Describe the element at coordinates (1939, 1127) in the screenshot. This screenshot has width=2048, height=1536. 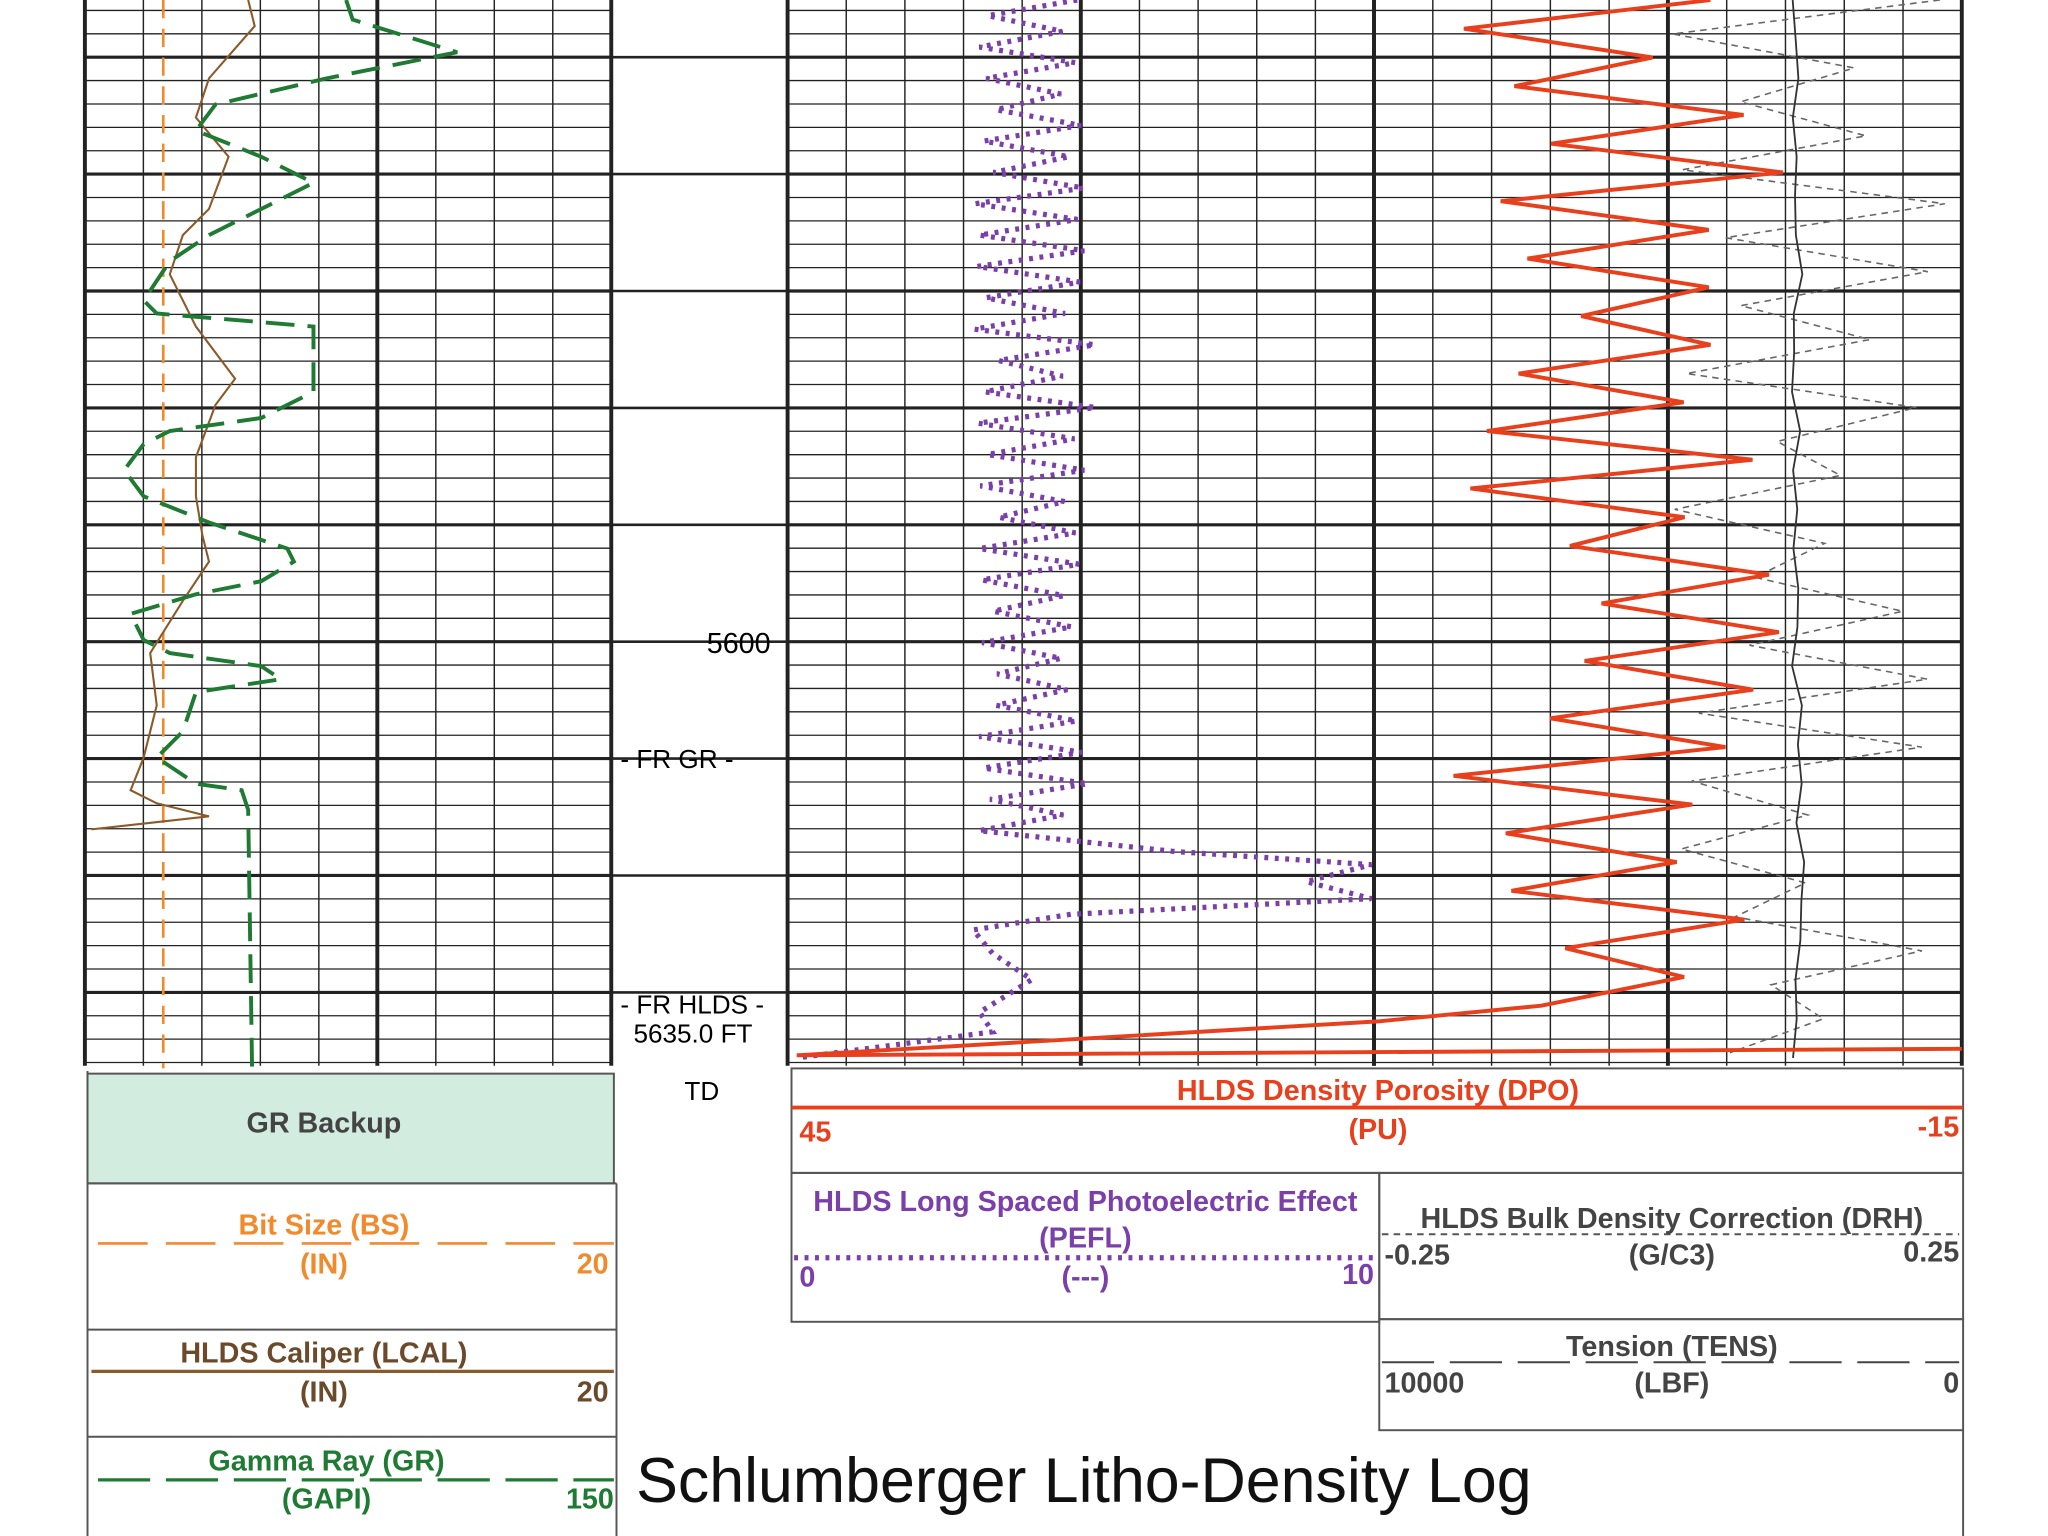
I see `dpo-right: -15` at that location.